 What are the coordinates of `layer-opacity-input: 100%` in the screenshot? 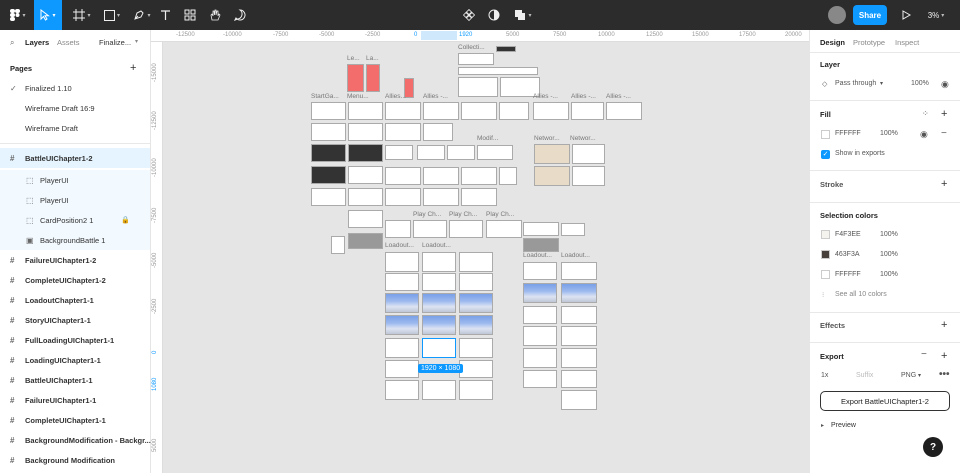 It's located at (920, 83).